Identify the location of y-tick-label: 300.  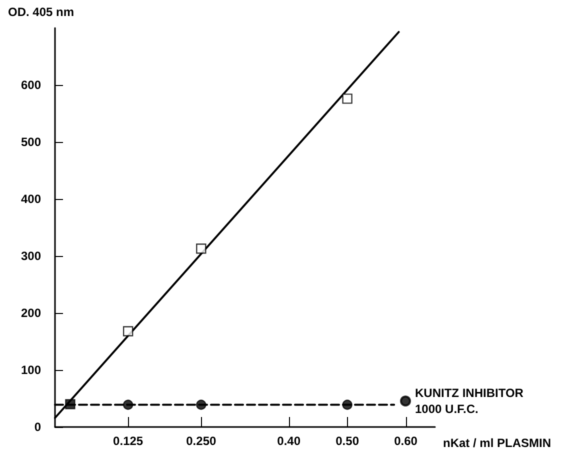
(31, 256).